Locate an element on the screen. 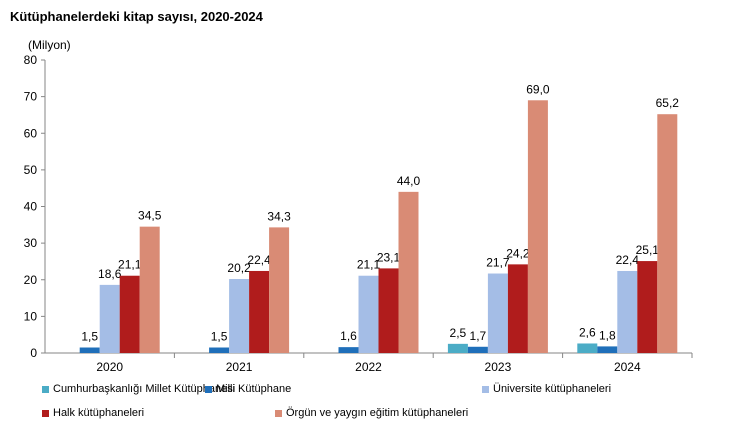 This screenshot has height=429, width=742. data-label: 23,1 is located at coordinates (389, 257).